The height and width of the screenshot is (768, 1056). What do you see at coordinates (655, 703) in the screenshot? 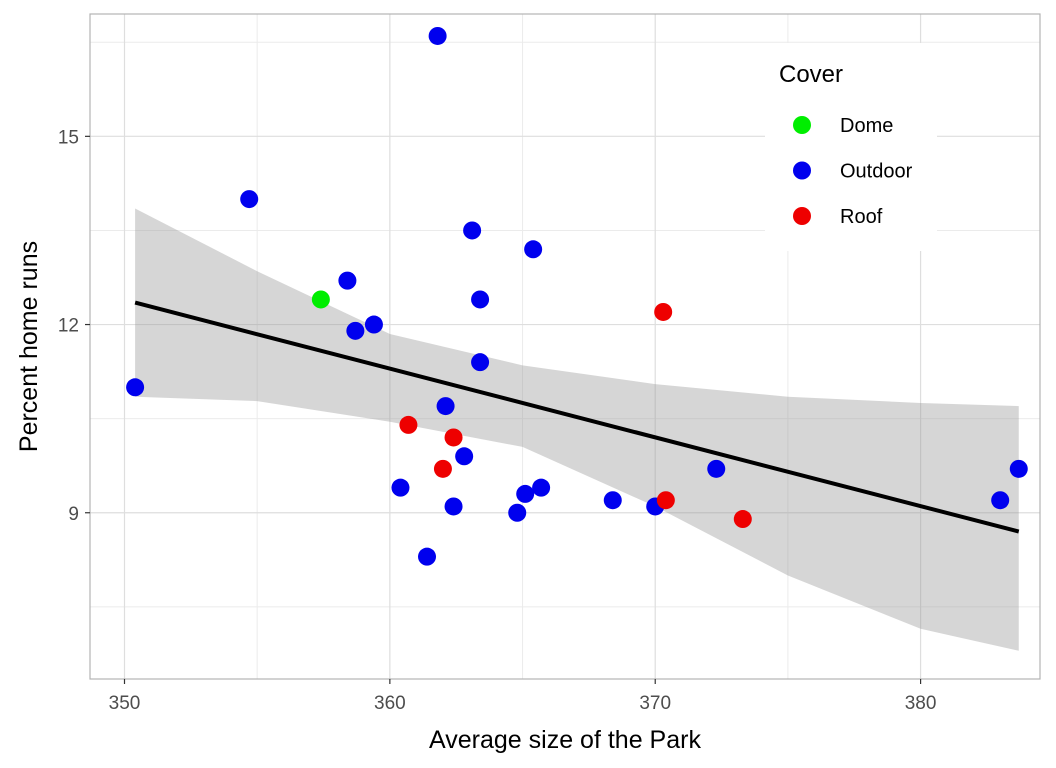
I see `x-tick-label: 370` at bounding box center [655, 703].